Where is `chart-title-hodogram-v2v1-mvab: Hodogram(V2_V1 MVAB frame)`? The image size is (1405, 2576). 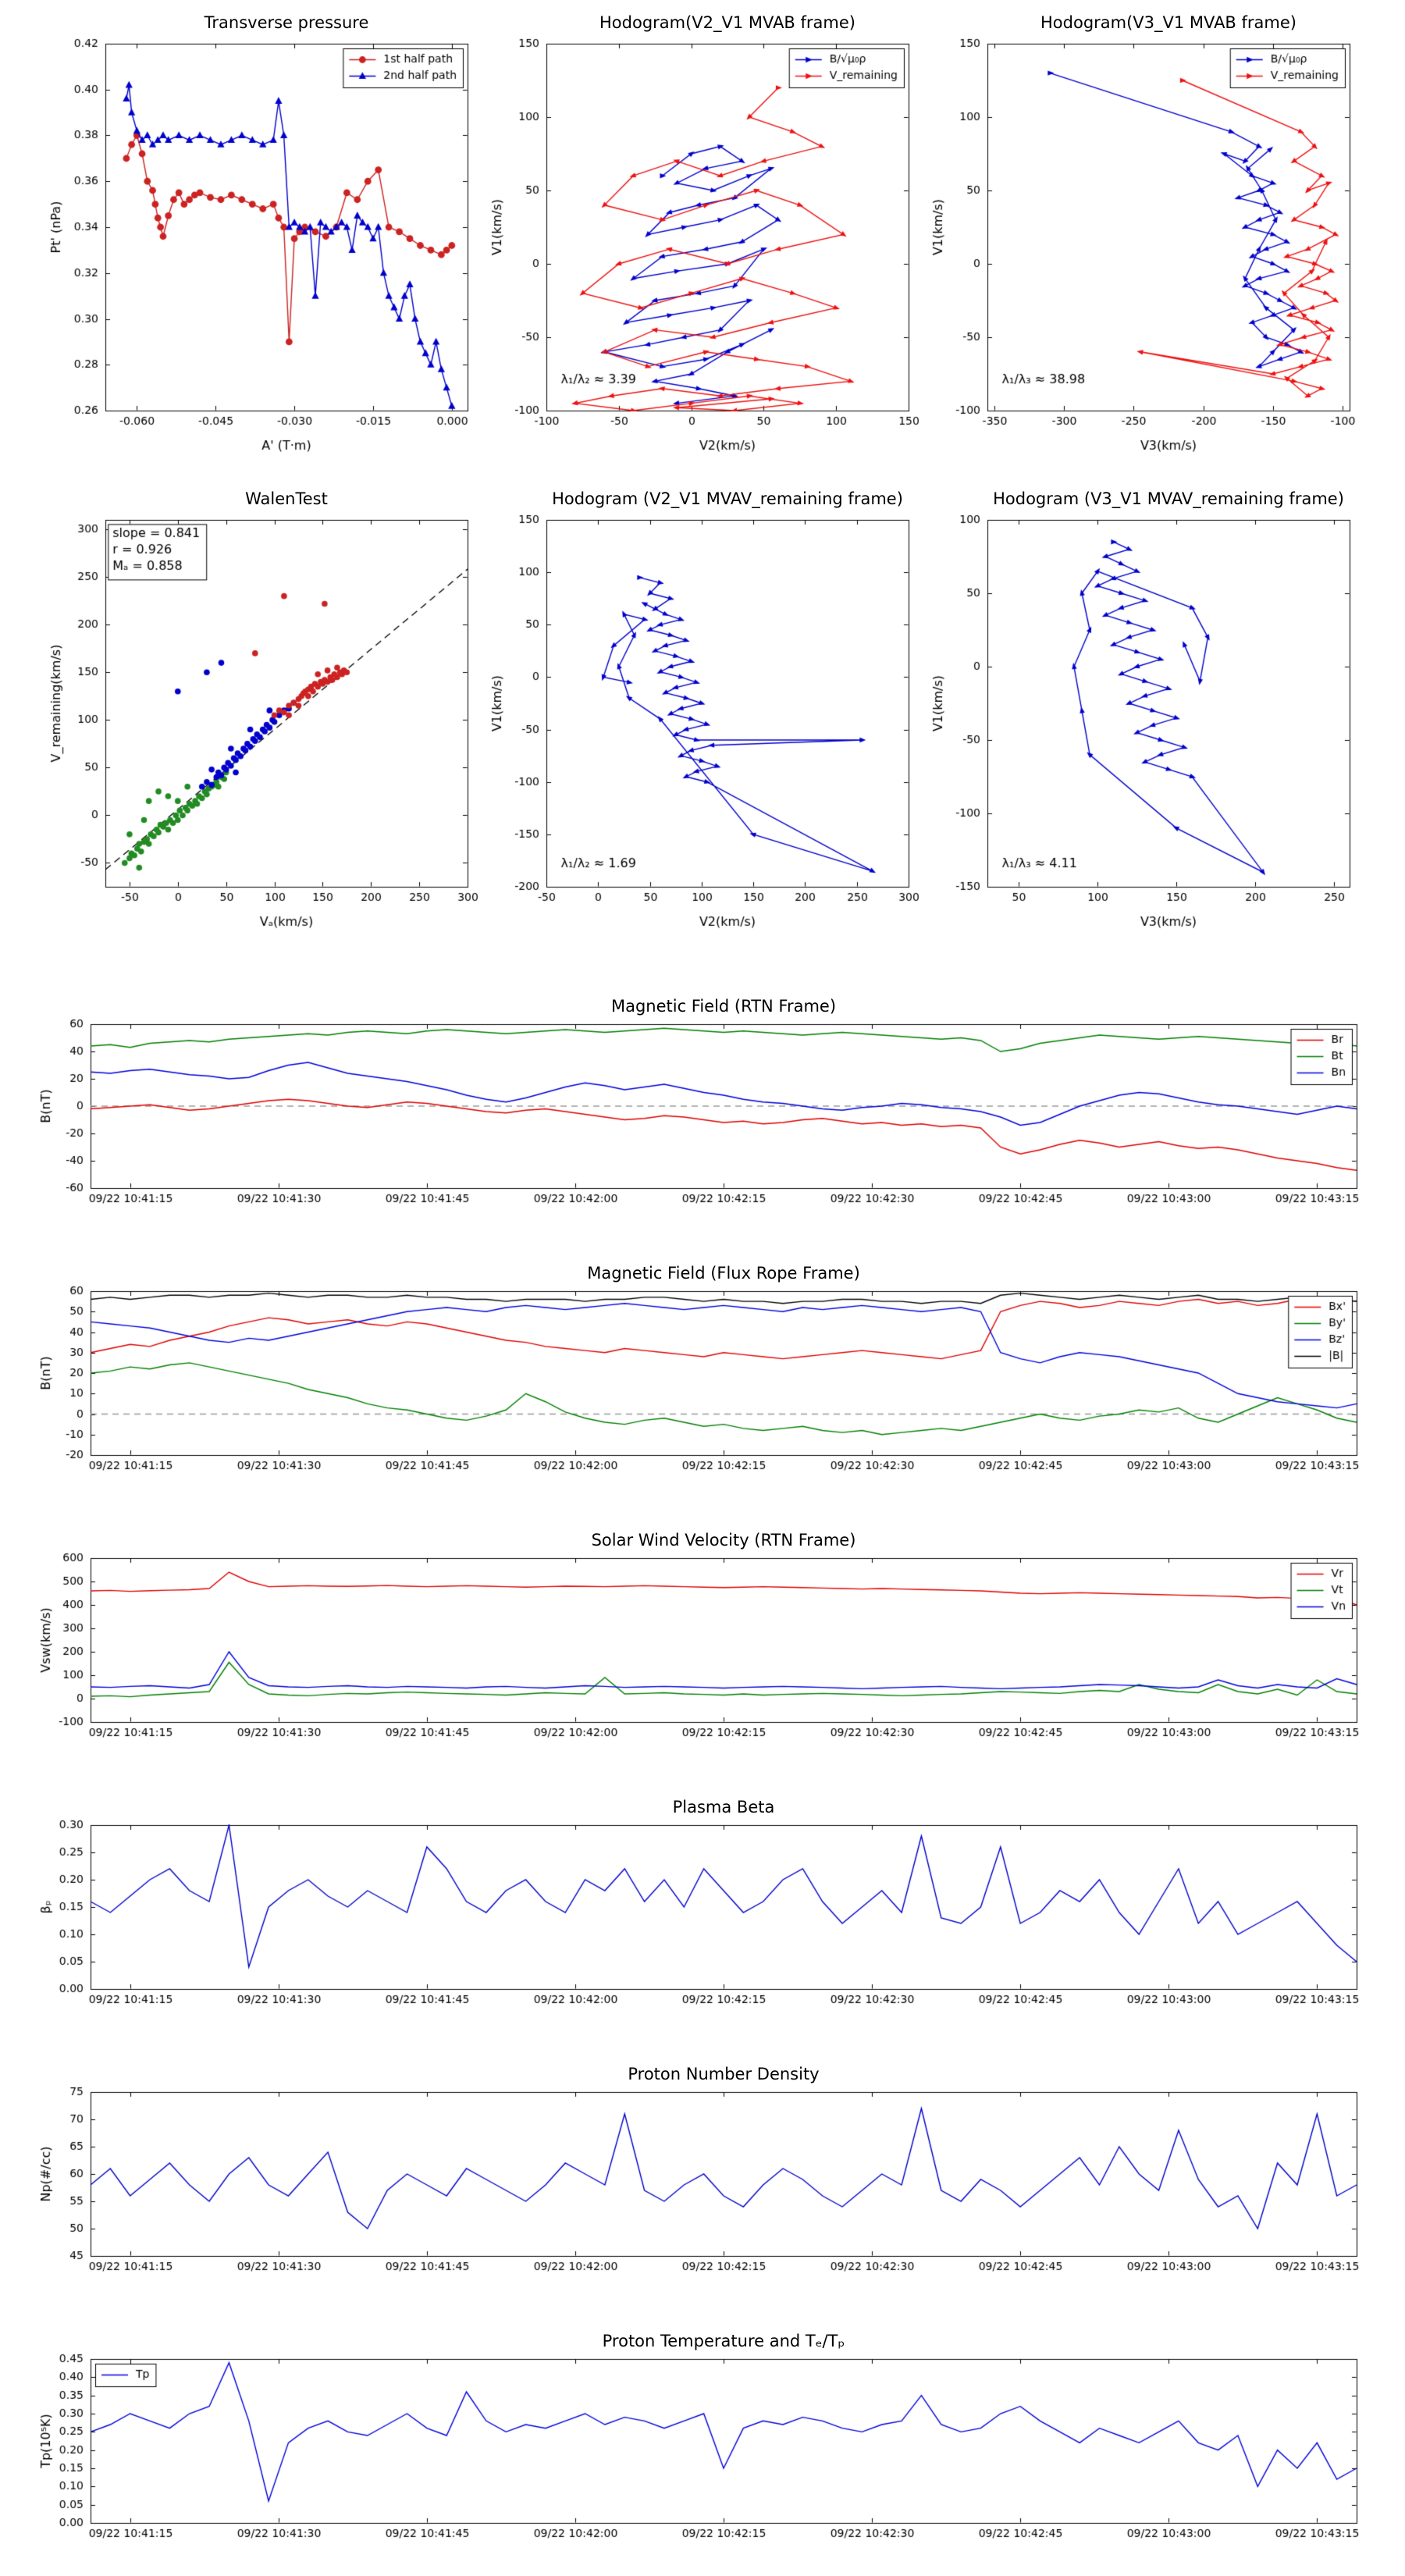 chart-title-hodogram-v2v1-mvab: Hodogram(V2_V1 MVAB frame) is located at coordinates (727, 22).